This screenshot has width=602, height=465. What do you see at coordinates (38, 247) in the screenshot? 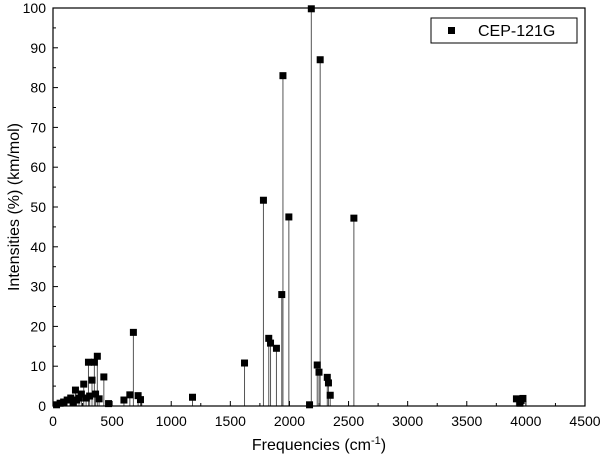
I see `y-tick-label: 40` at bounding box center [38, 247].